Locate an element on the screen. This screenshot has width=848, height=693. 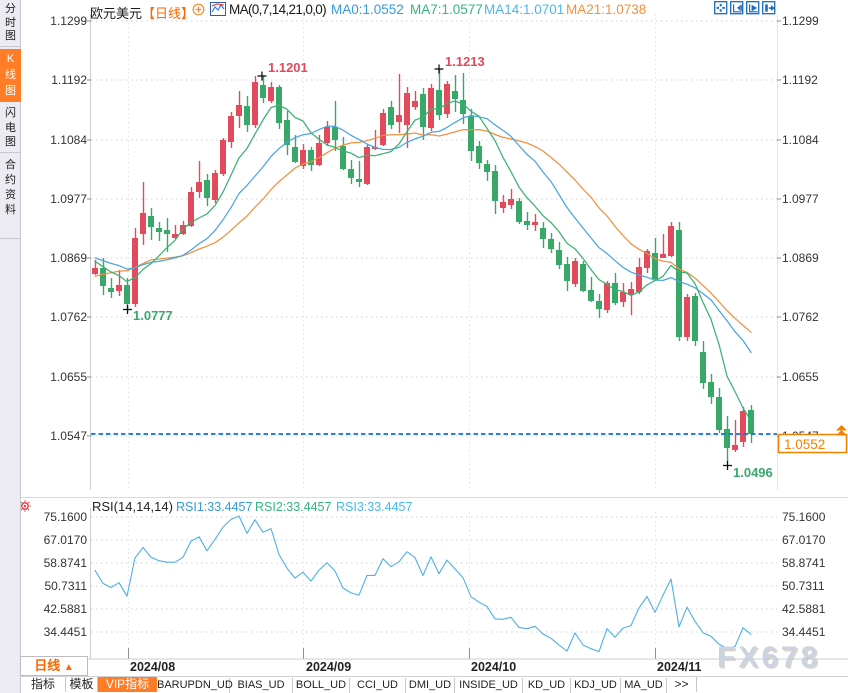
svg-text: 1.0777 is located at coordinates (153, 315).